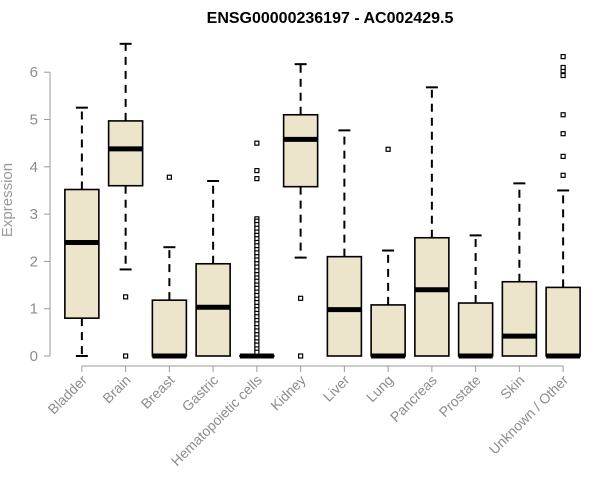 Image resolution: width=600 pixels, height=500 pixels. I want to click on y-tick-label: 4, so click(34, 167).